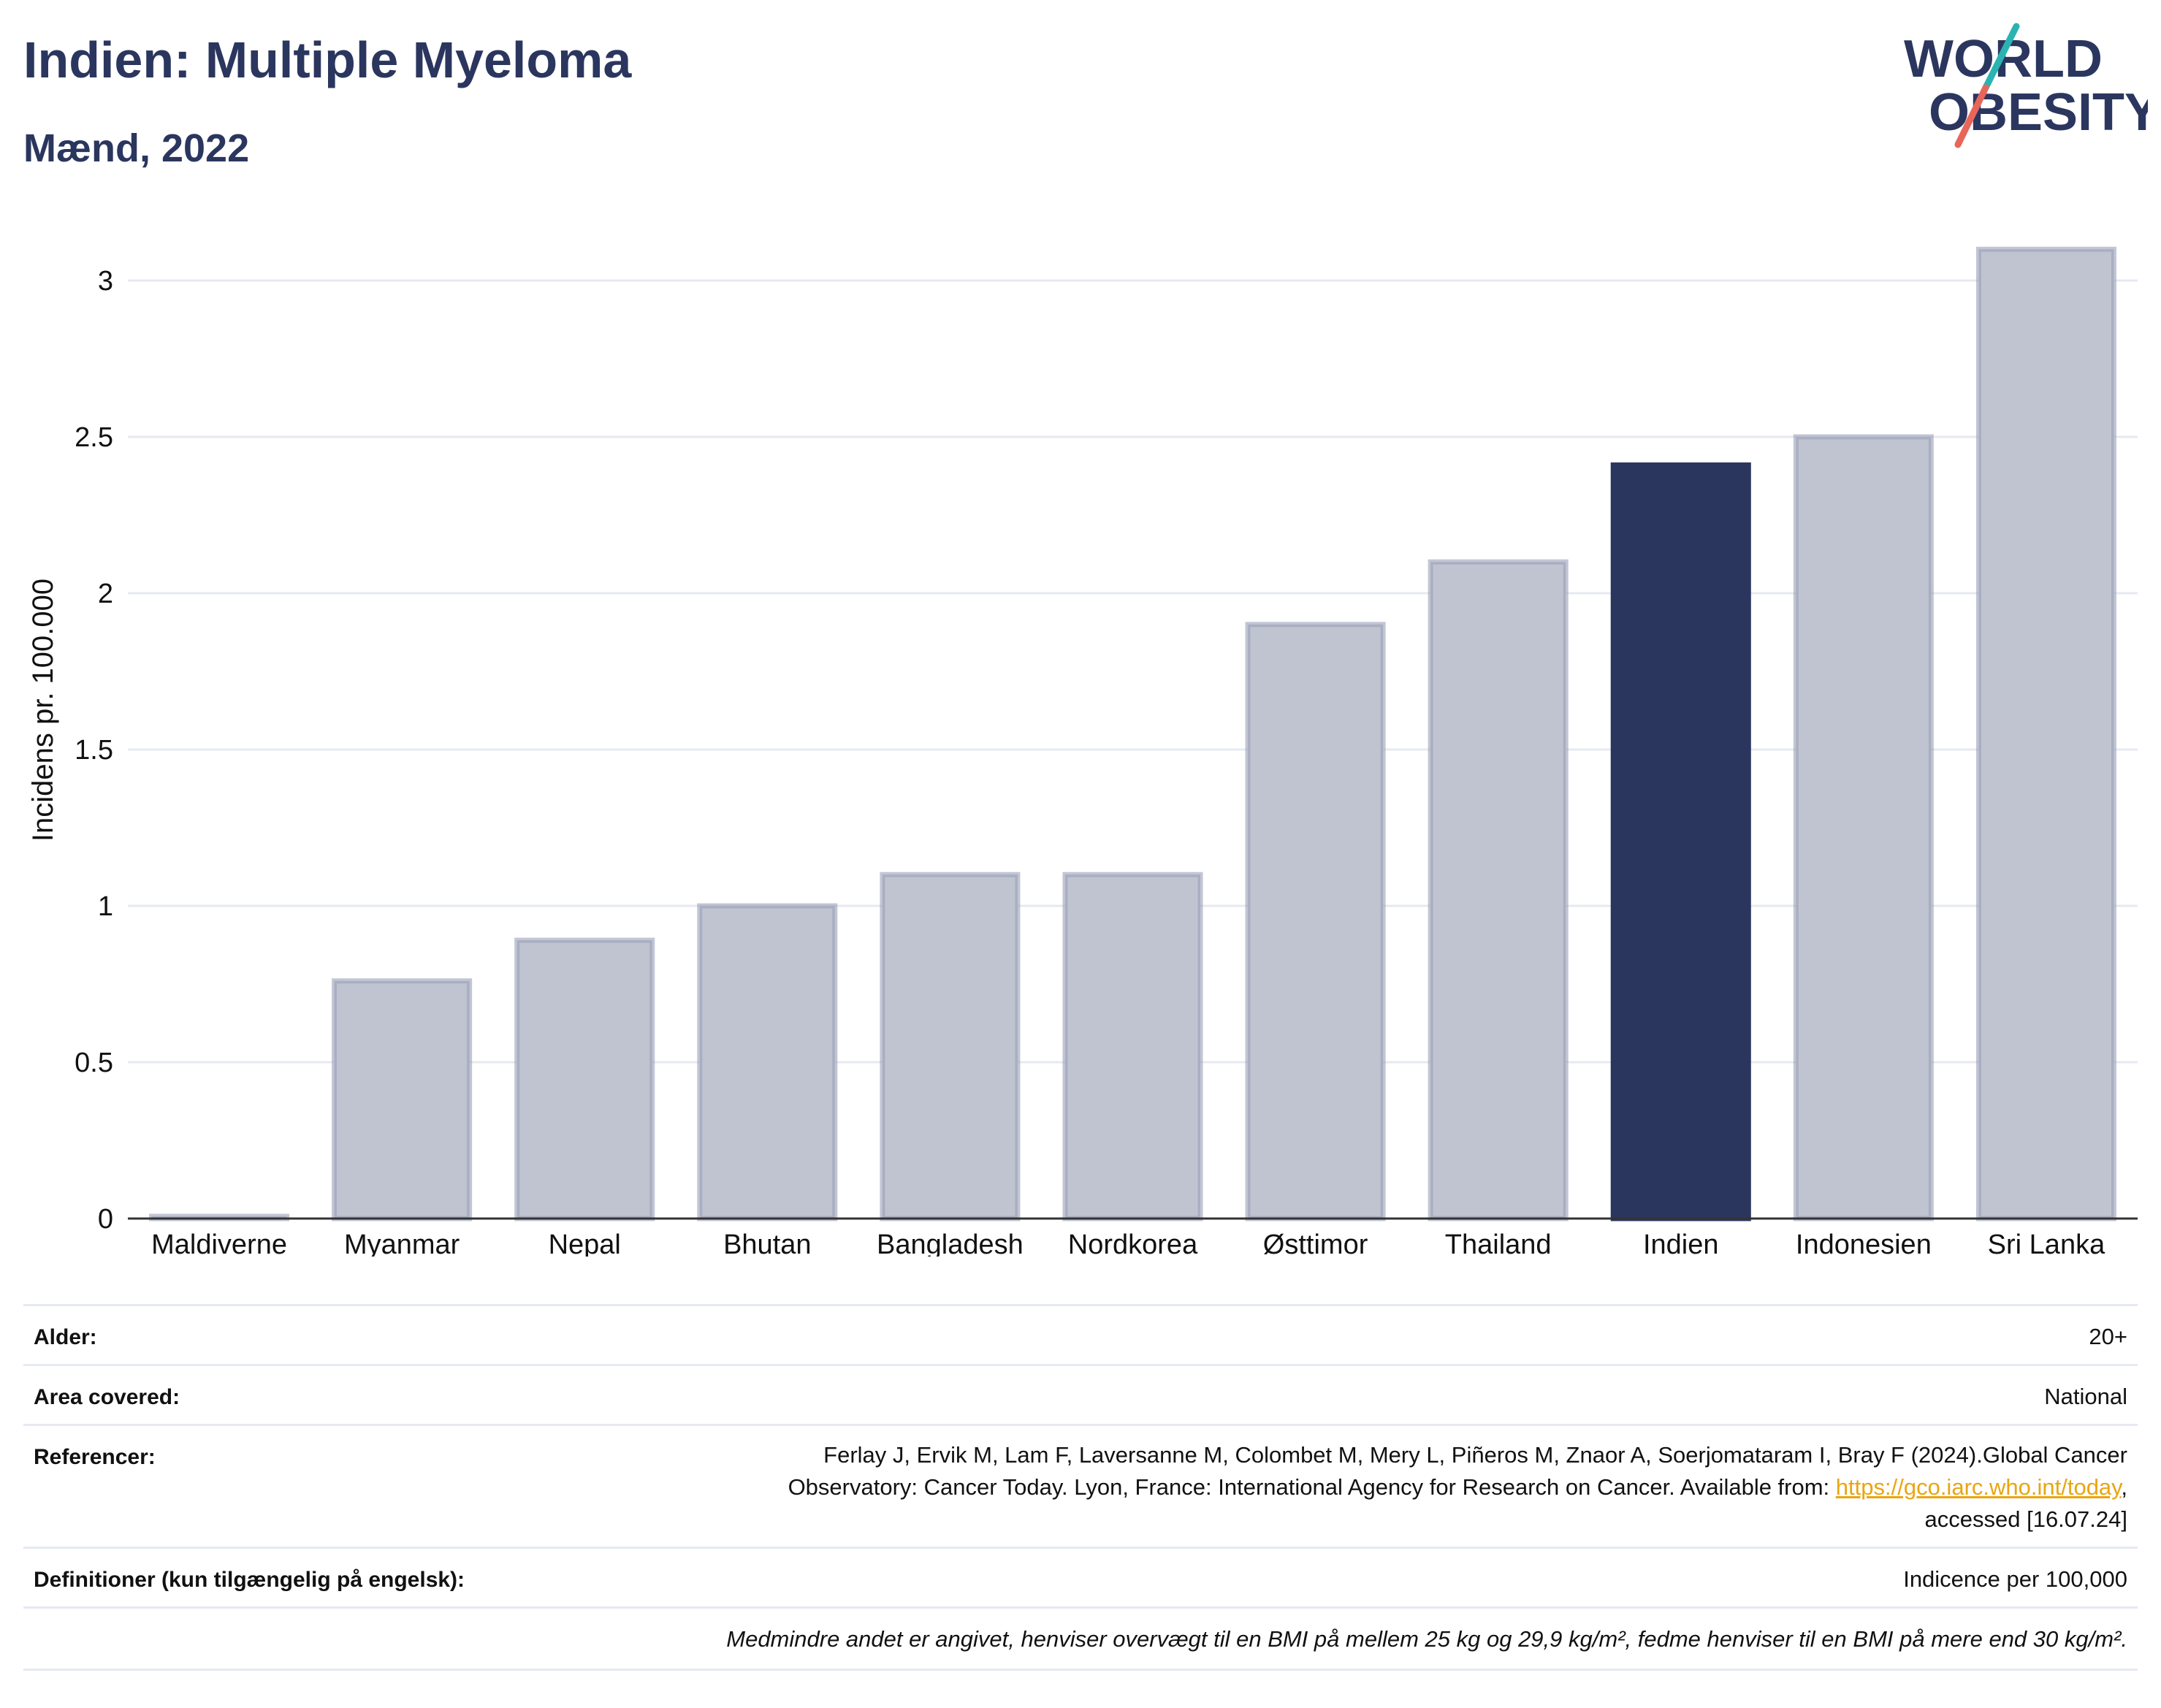 The height and width of the screenshot is (1708, 2161). I want to click on x-tick-label: Nordkorea, so click(1133, 1243).